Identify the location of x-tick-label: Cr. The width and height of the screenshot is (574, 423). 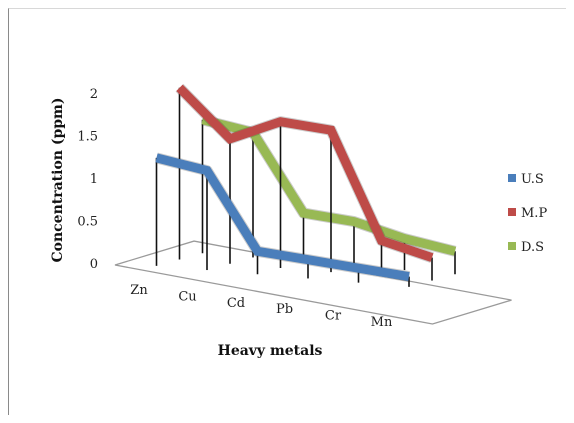
(333, 316).